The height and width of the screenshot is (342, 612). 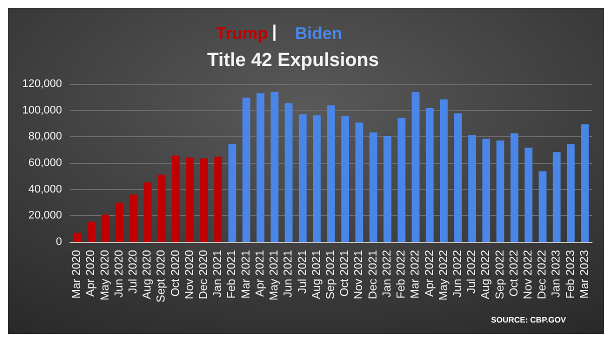 What do you see at coordinates (584, 274) in the screenshot?
I see `x-tick-label: Mar 2023` at bounding box center [584, 274].